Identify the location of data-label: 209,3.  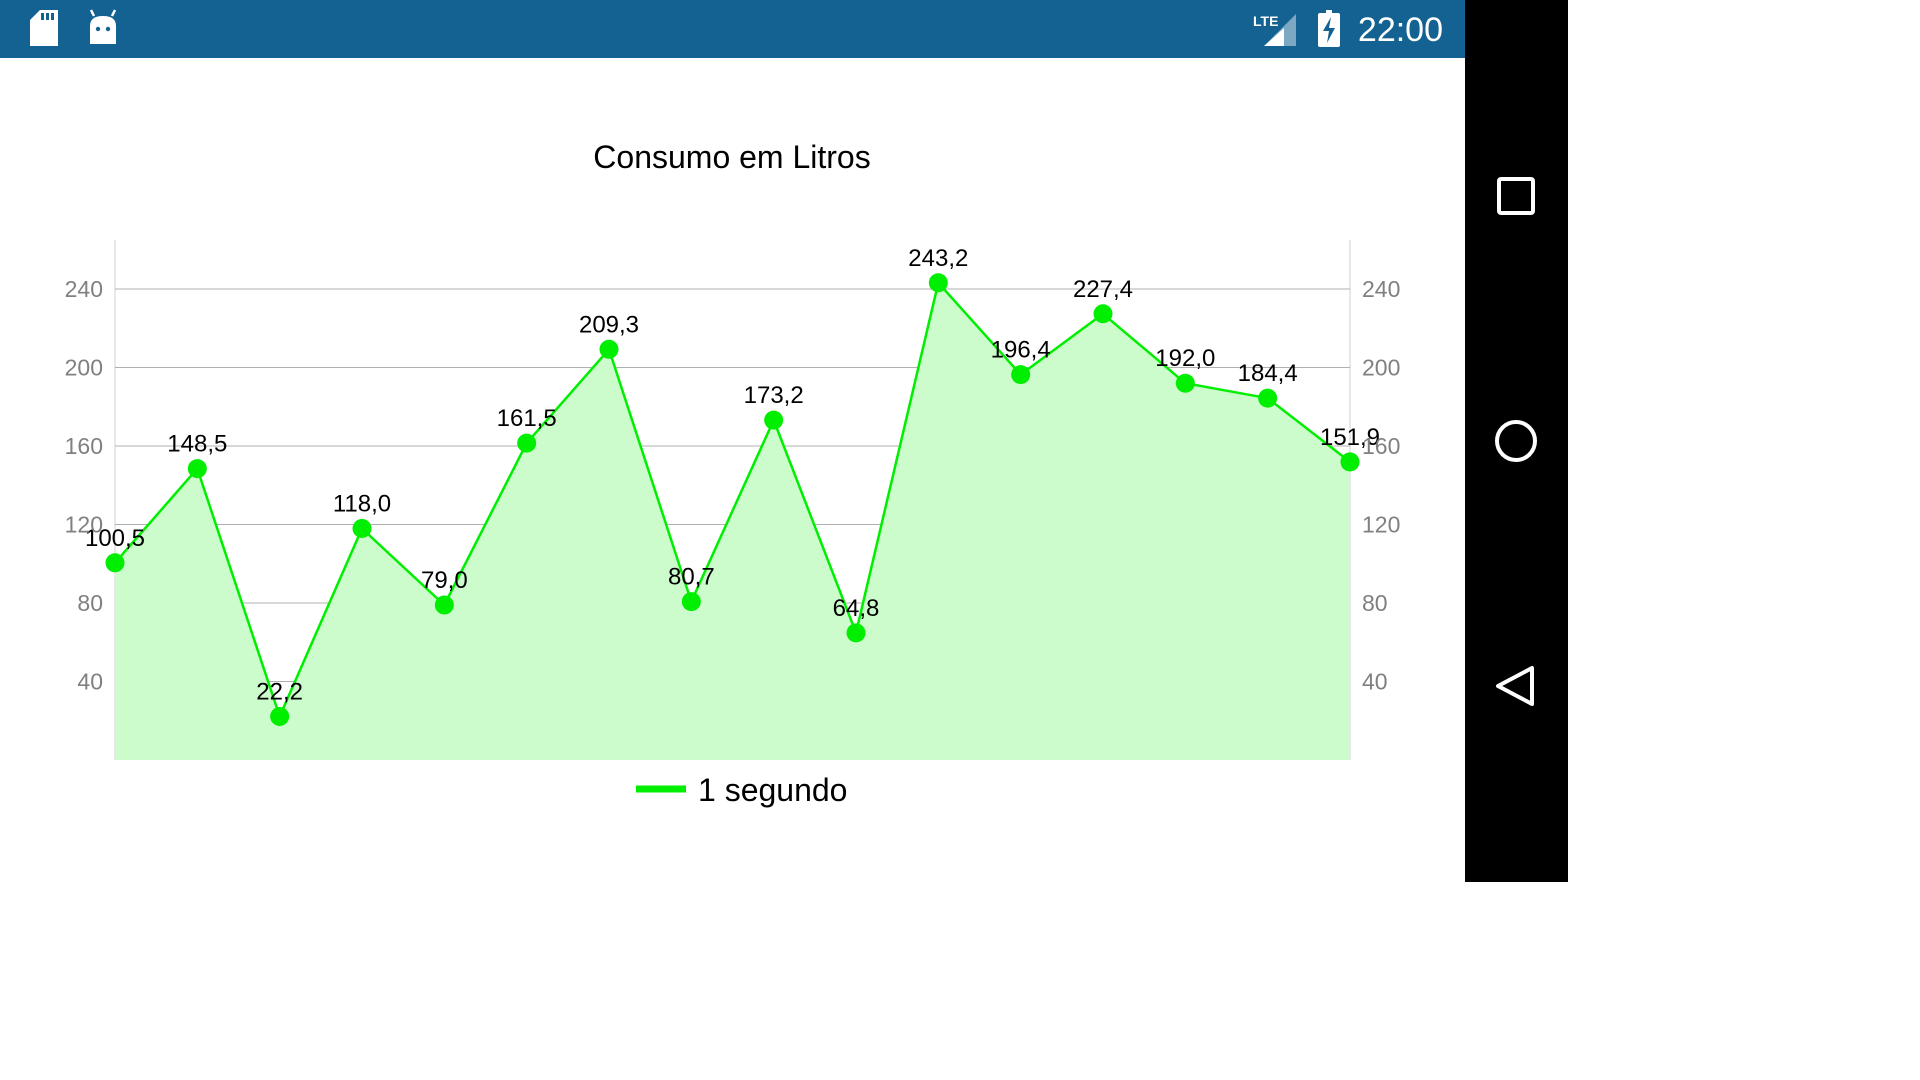
(609, 324).